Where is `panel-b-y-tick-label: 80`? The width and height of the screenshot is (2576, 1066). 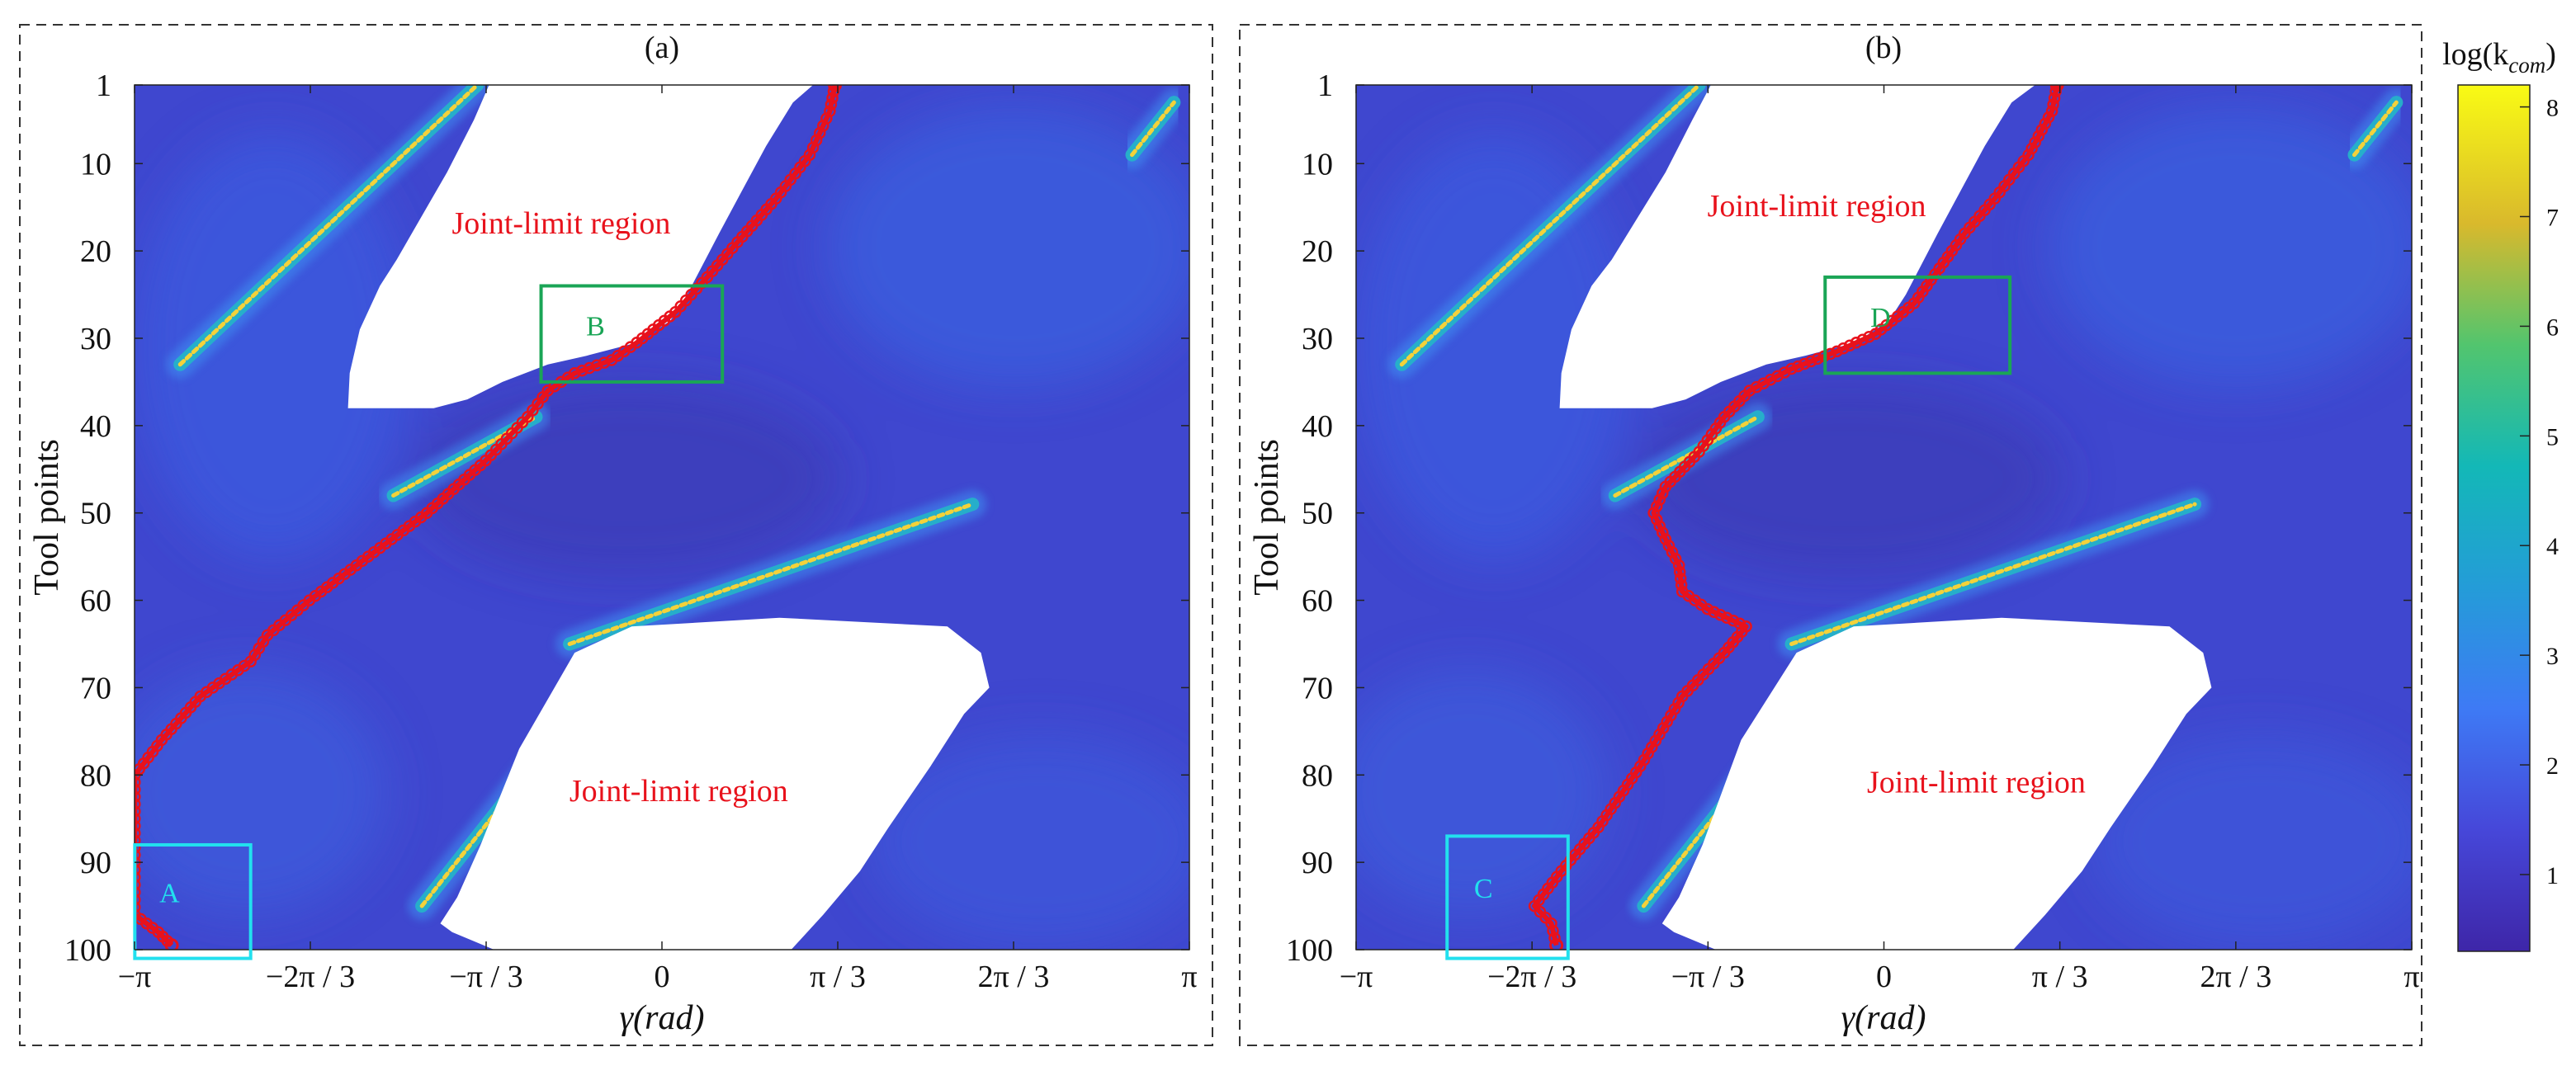
panel-b-y-tick-label: 80 is located at coordinates (1317, 775).